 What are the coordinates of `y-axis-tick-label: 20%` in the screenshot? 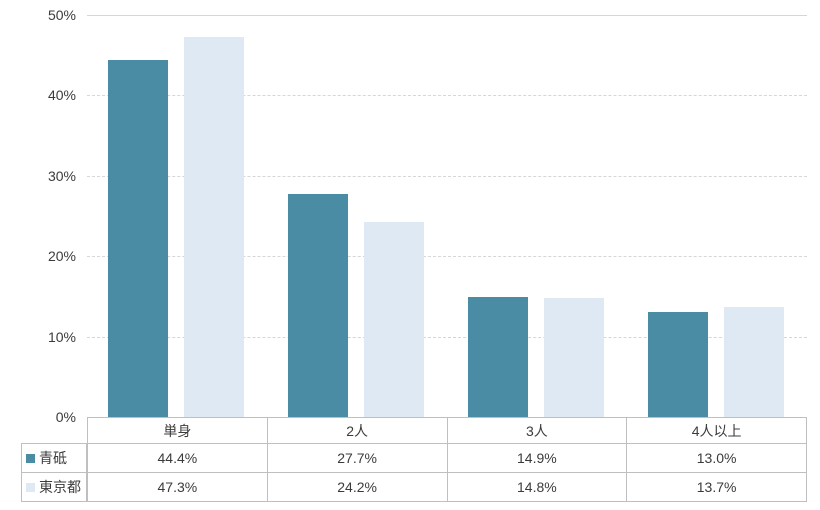 It's located at (61, 256).